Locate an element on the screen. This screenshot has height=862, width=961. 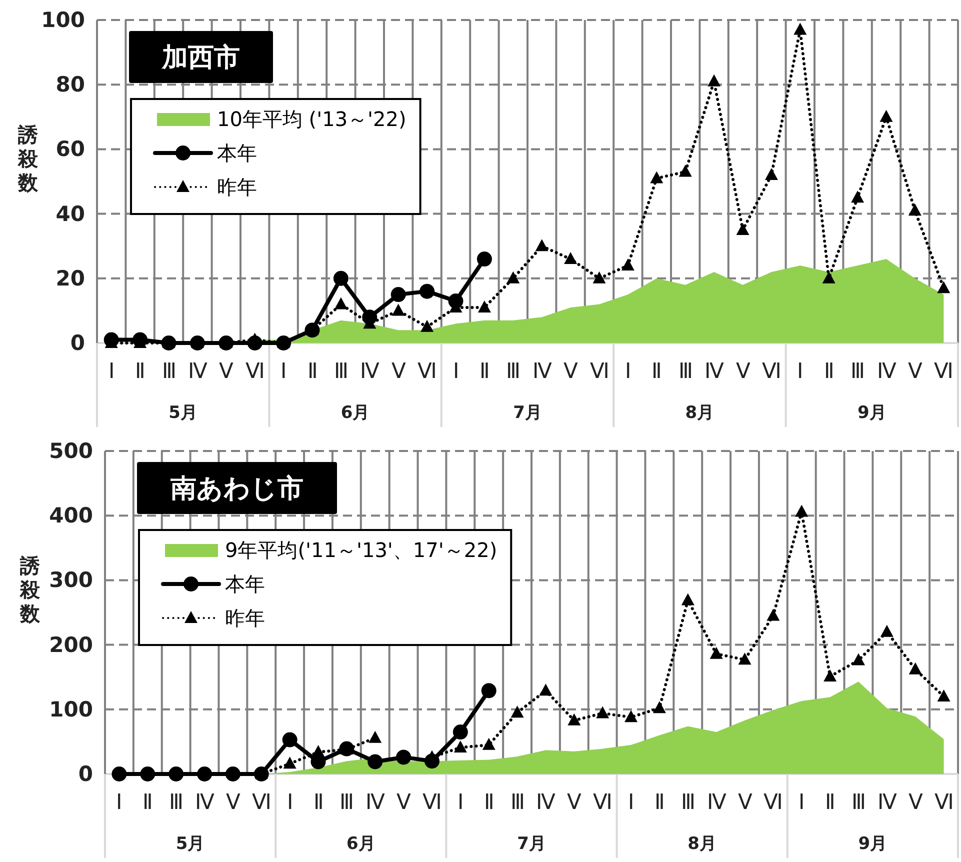
text: 加西市 is located at coordinates (200, 58).